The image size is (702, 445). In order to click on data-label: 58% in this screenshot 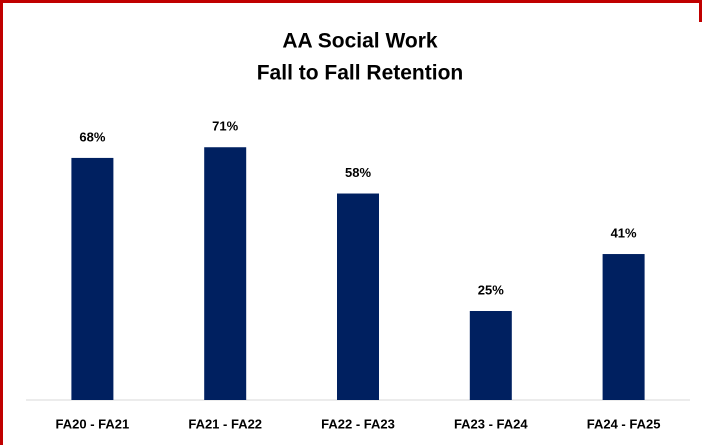, I will do `click(358, 172)`.